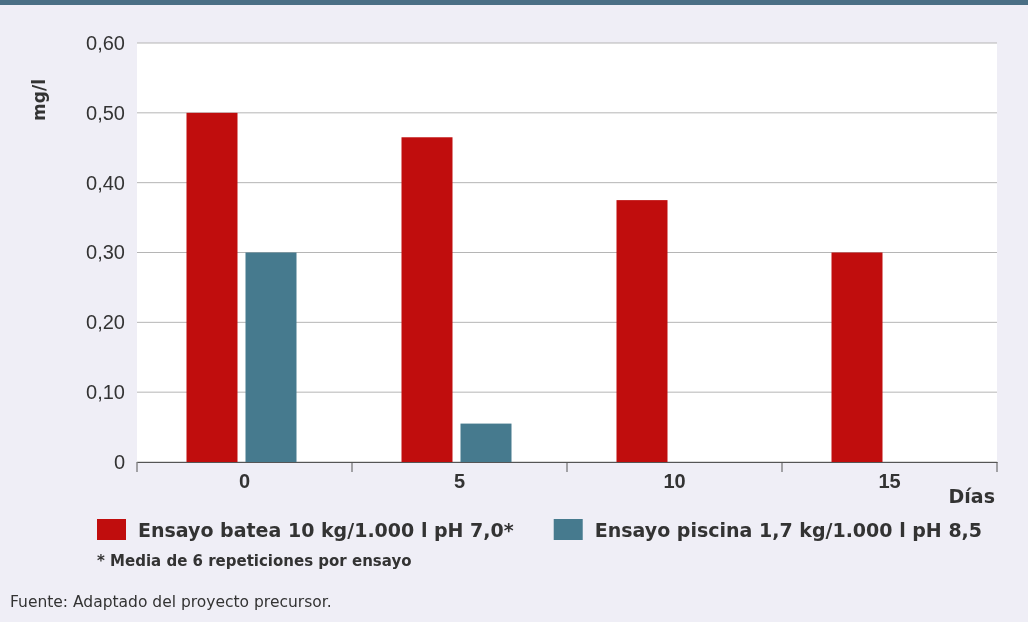 Image resolution: width=1028 pixels, height=622 pixels. I want to click on y-tick-label: 0,60, so click(105, 42).